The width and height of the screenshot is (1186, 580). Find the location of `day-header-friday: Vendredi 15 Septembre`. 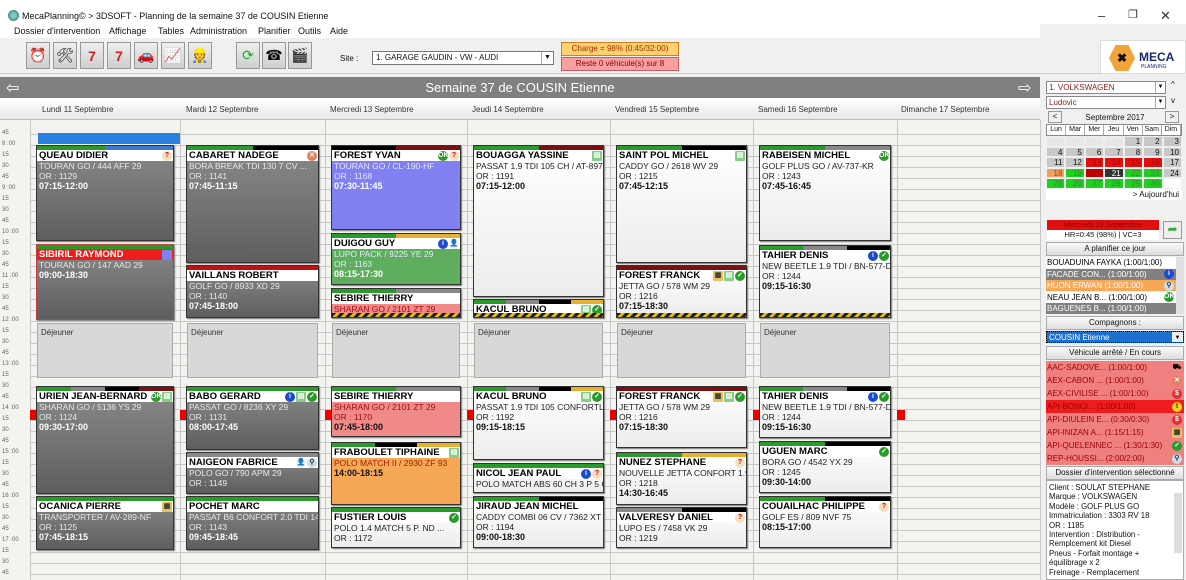

day-header-friday: Vendredi 15 Septembre is located at coordinates (657, 109).